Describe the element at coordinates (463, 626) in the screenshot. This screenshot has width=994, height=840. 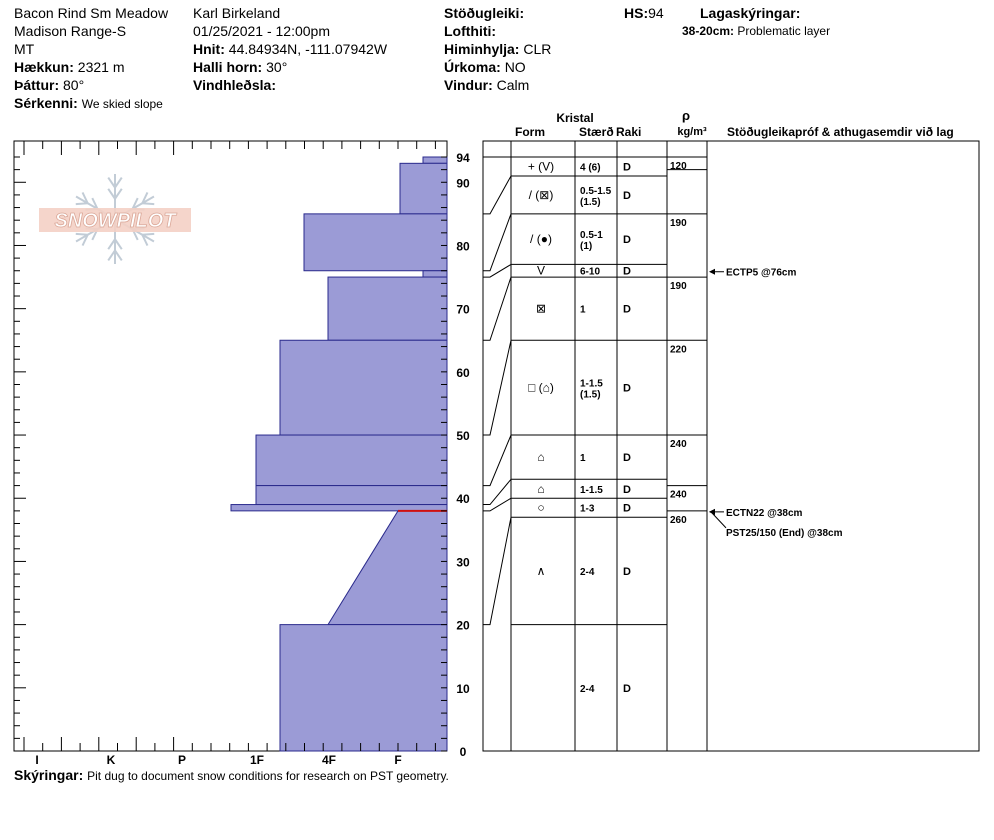
I see `depth-label: 20` at that location.